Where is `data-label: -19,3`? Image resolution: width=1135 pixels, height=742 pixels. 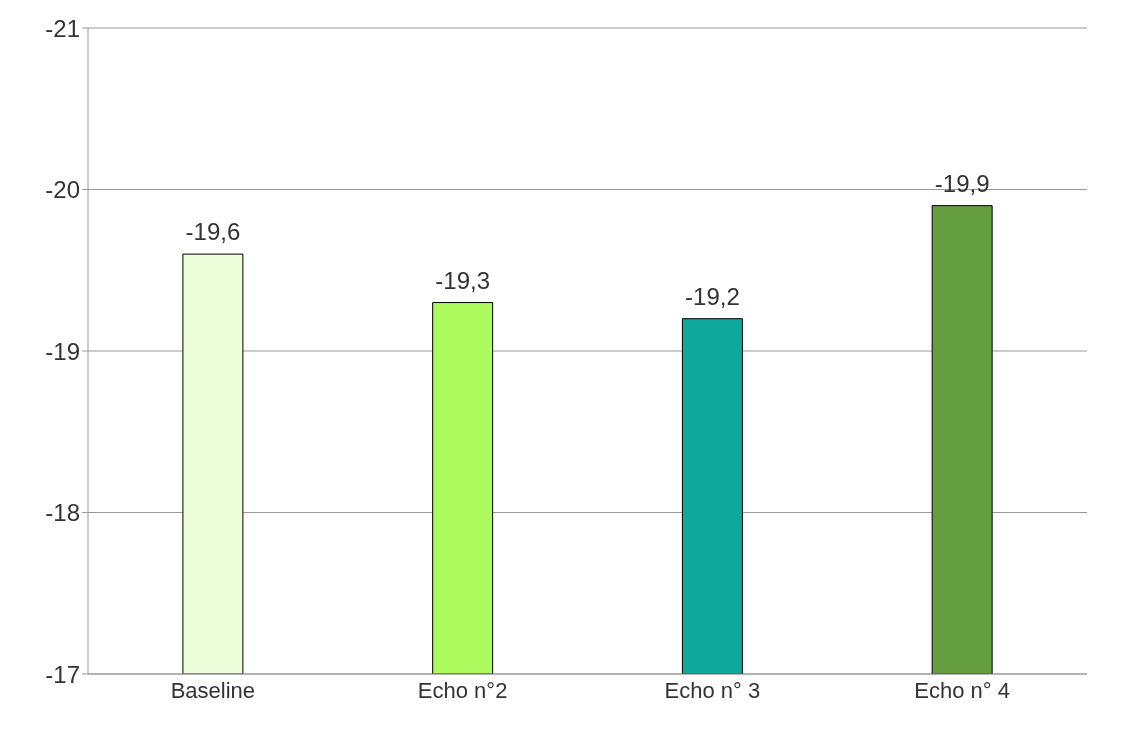 data-label: -19,3 is located at coordinates (463, 280).